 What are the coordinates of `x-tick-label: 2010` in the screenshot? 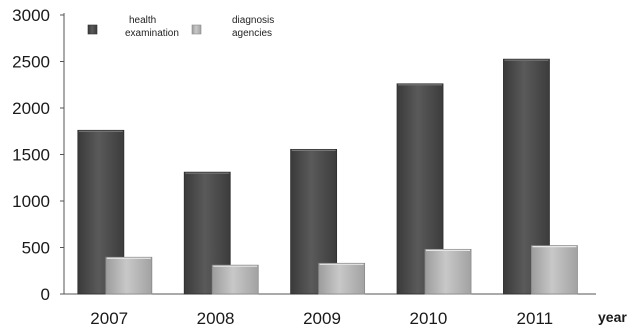 It's located at (428, 318).